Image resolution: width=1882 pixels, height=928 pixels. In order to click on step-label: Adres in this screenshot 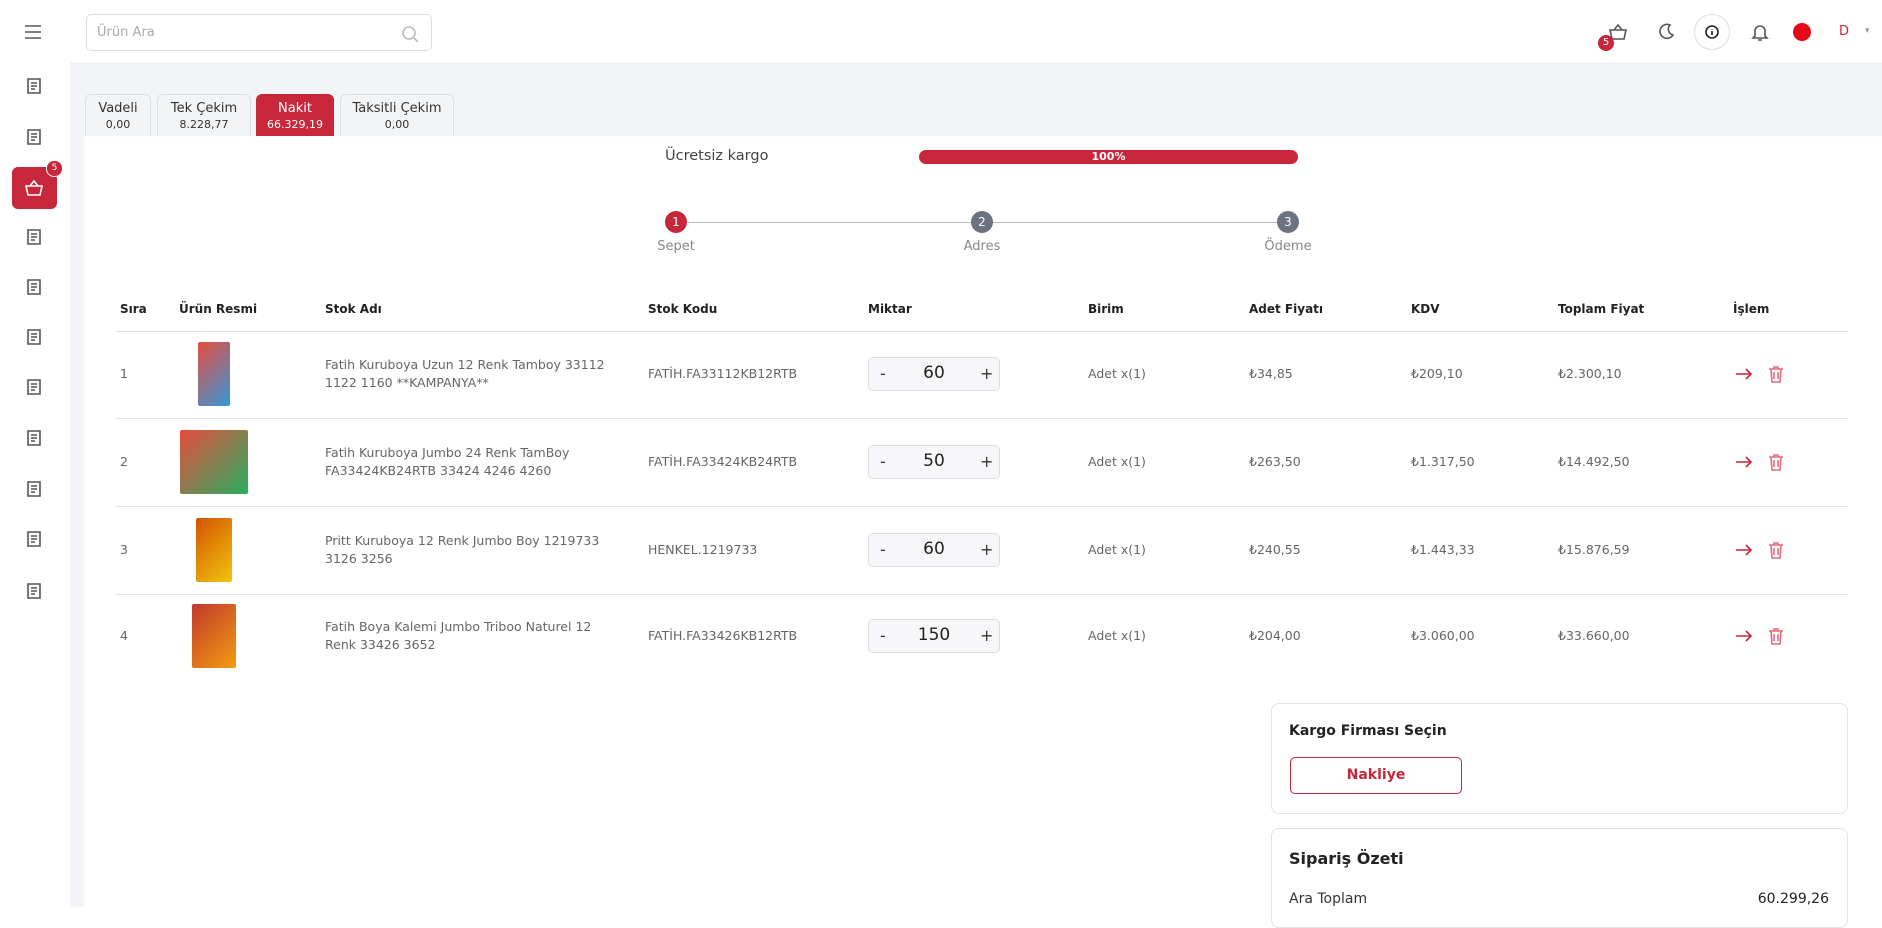, I will do `click(982, 246)`.